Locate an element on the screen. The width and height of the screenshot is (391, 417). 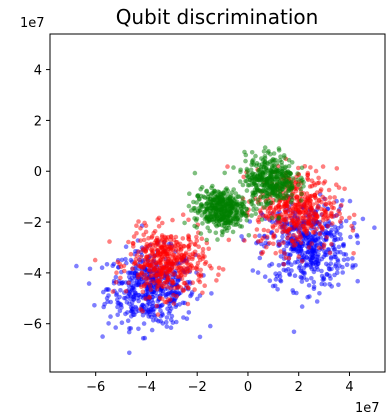
y-offset-label: 1e7 is located at coordinates (32, 23).